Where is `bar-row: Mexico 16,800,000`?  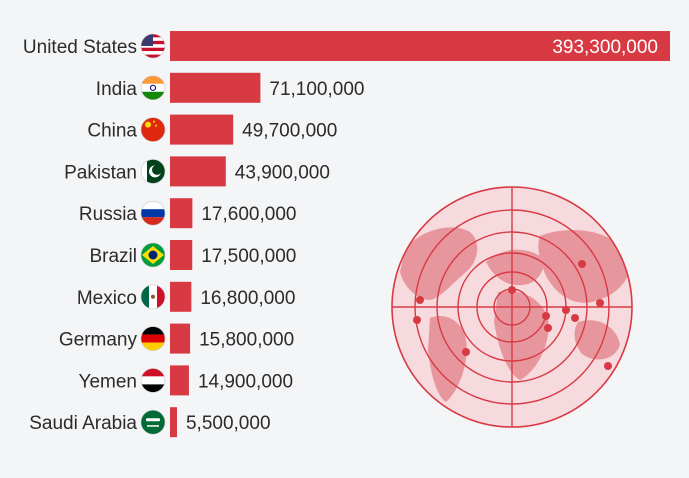
bar-row: Mexico 16,800,000 is located at coordinates (186, 296).